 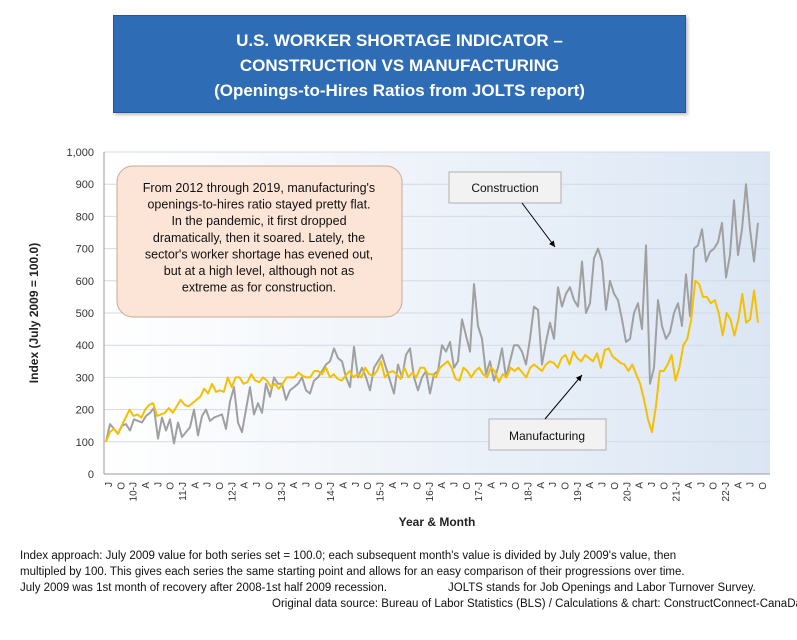 I want to click on annotation-callout, so click(x=259, y=241).